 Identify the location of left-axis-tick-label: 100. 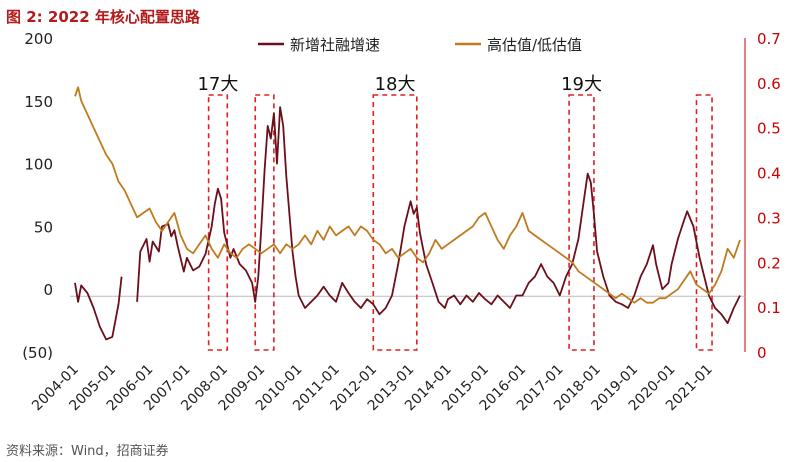
(38, 165).